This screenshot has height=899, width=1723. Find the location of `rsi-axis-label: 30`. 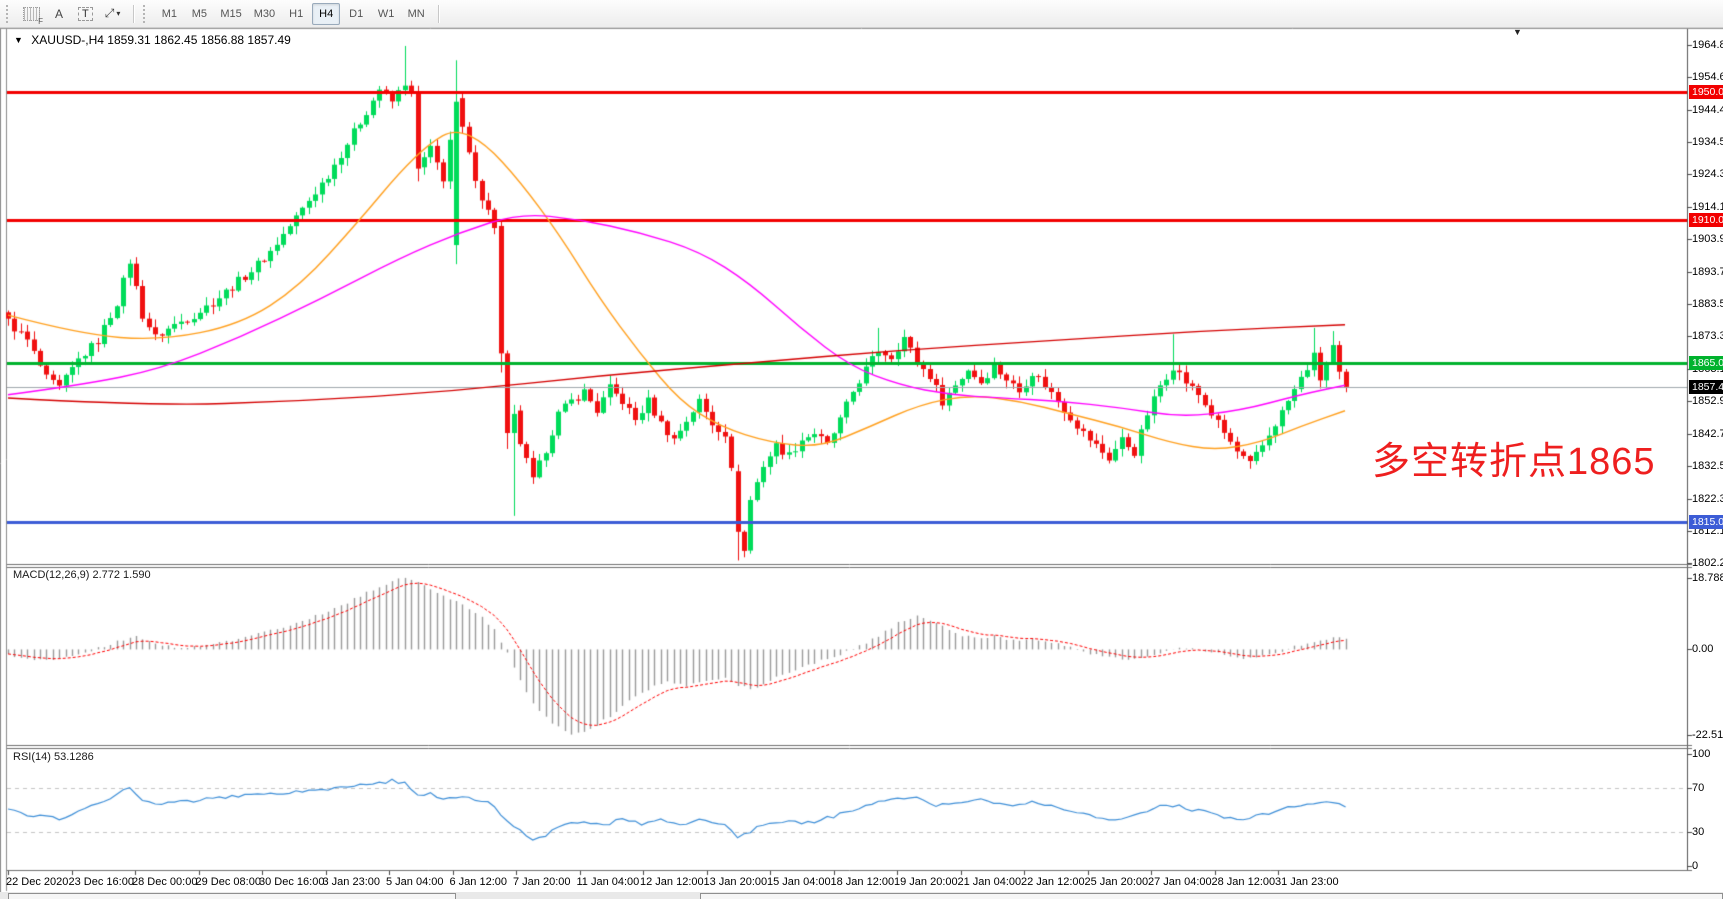

rsi-axis-label: 30 is located at coordinates (1698, 832).